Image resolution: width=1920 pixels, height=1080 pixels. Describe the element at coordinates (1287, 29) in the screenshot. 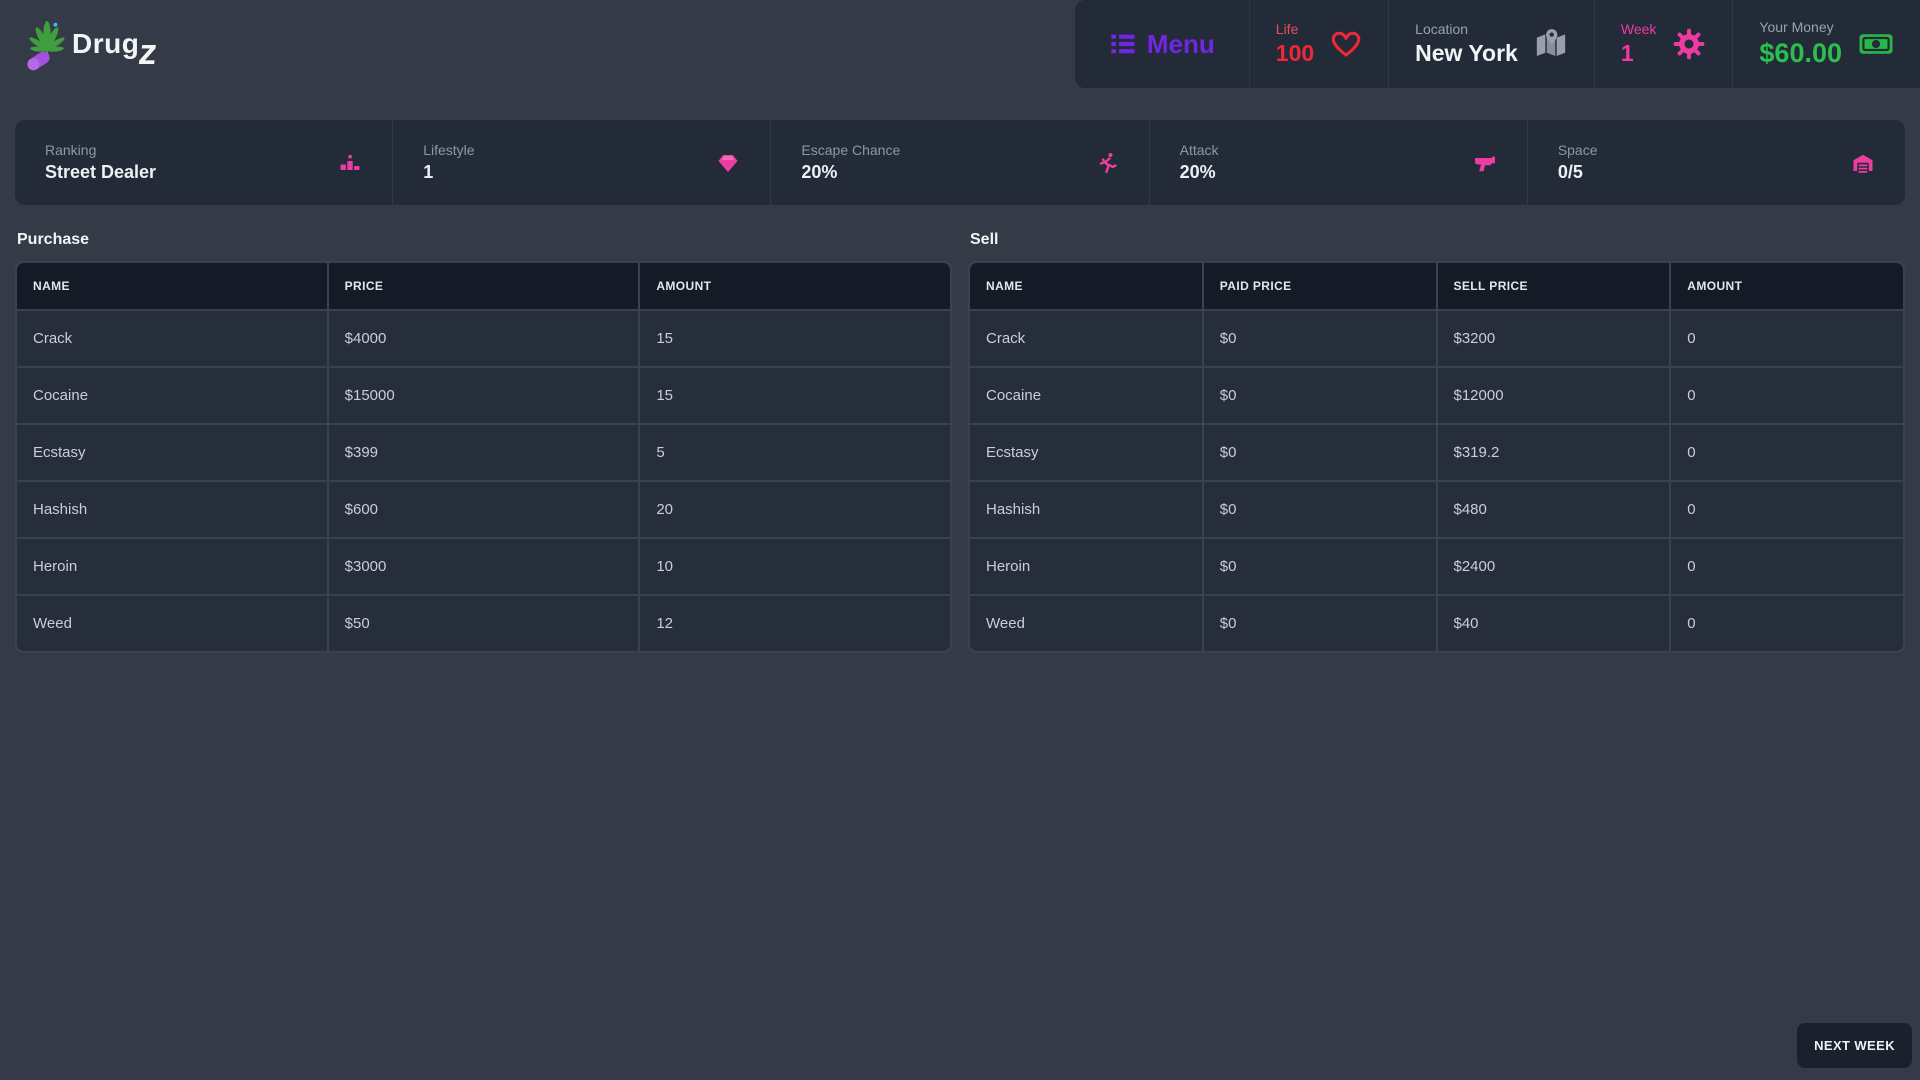

I see `life-label: Life` at that location.